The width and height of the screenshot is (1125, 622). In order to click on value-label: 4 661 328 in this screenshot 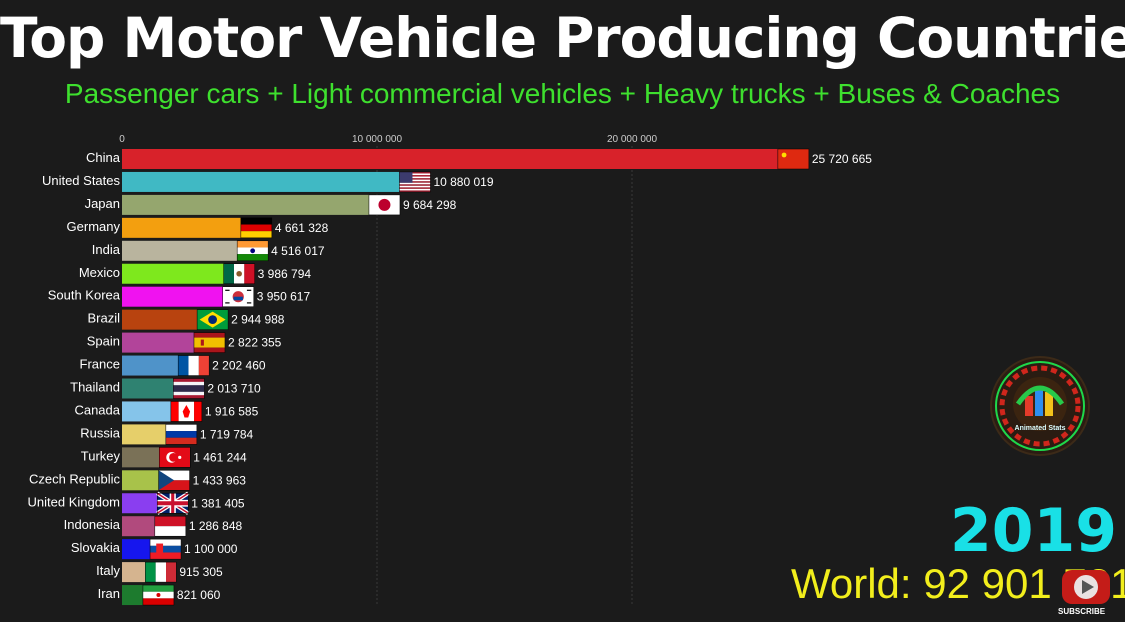, I will do `click(302, 228)`.